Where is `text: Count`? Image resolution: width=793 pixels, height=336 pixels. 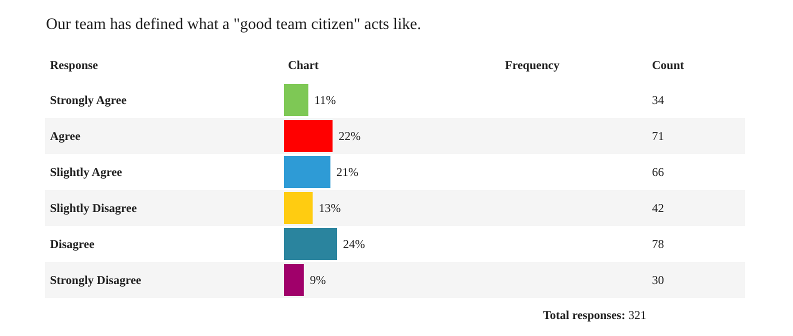 text: Count is located at coordinates (668, 65).